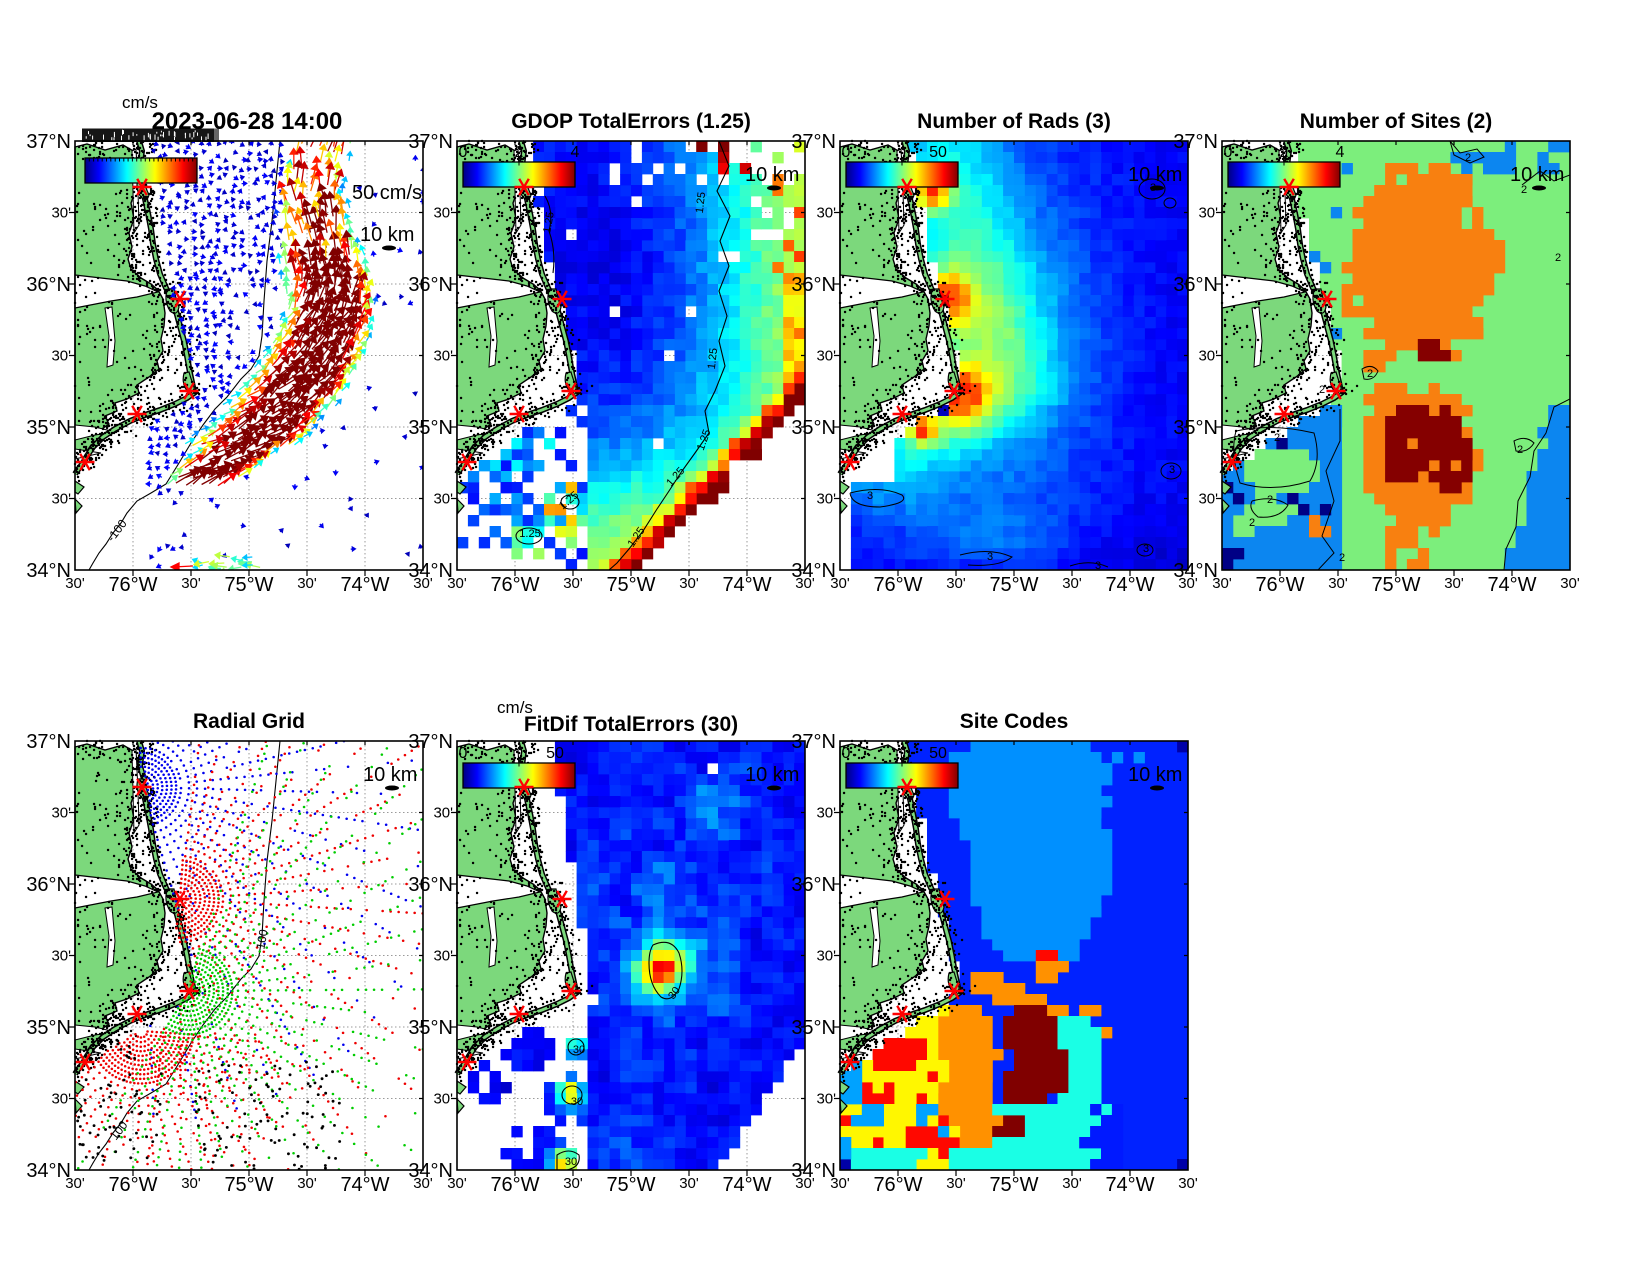 This screenshot has height=1275, width=1650. Describe the element at coordinates (1014, 721) in the screenshot. I see `svg-text: Site Codes` at that location.